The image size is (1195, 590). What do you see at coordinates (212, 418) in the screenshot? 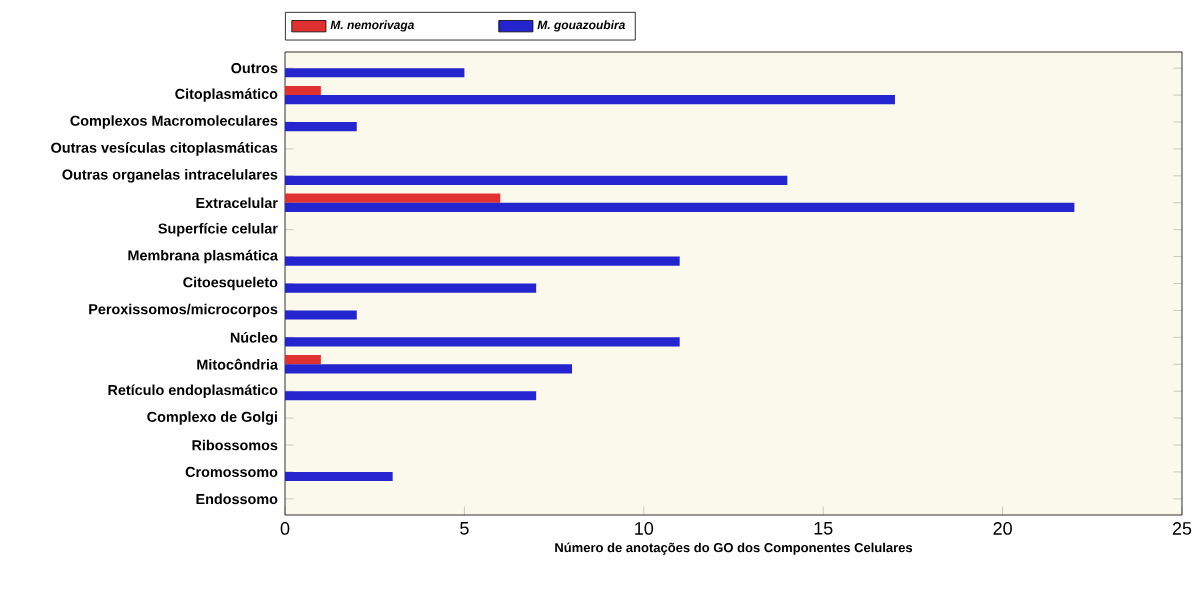
I see `y-tick-label: Complexo de Golgi` at bounding box center [212, 418].